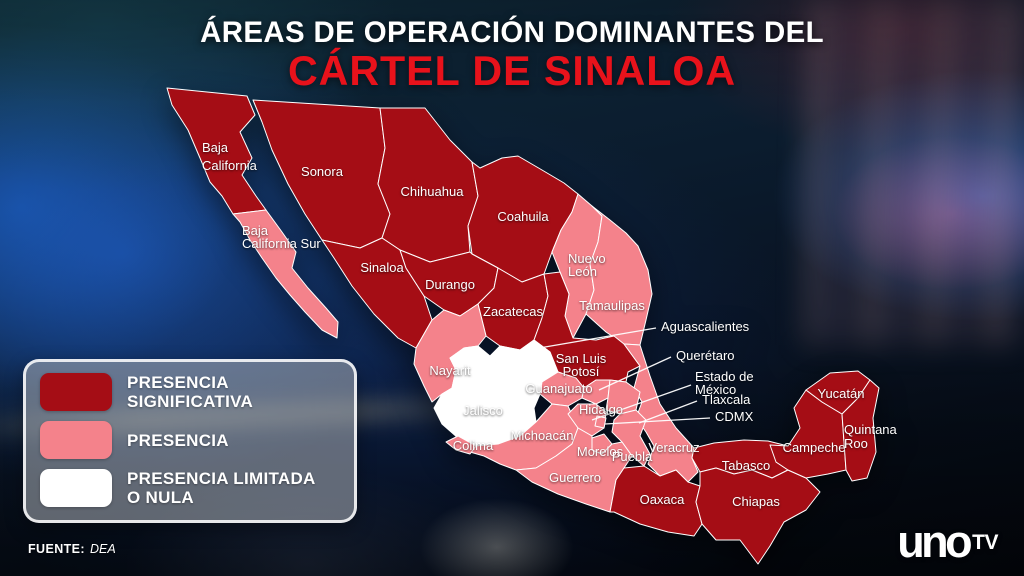  Describe the element at coordinates (985, 542) in the screenshot. I see `unotv-logo-tv: TV` at that location.